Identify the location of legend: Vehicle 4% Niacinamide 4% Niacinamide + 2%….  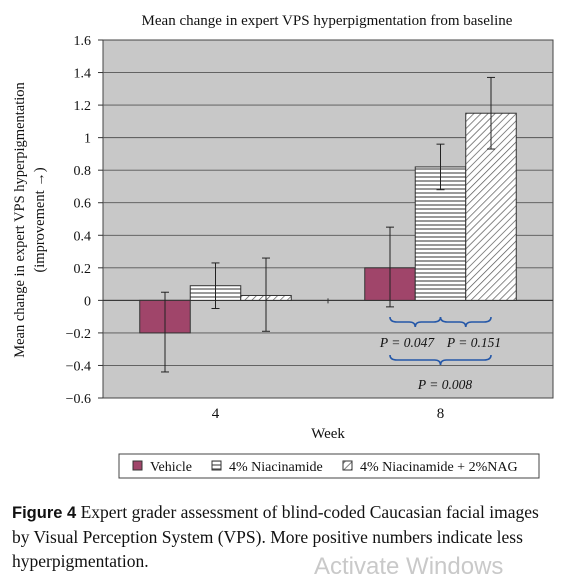
(329, 466).